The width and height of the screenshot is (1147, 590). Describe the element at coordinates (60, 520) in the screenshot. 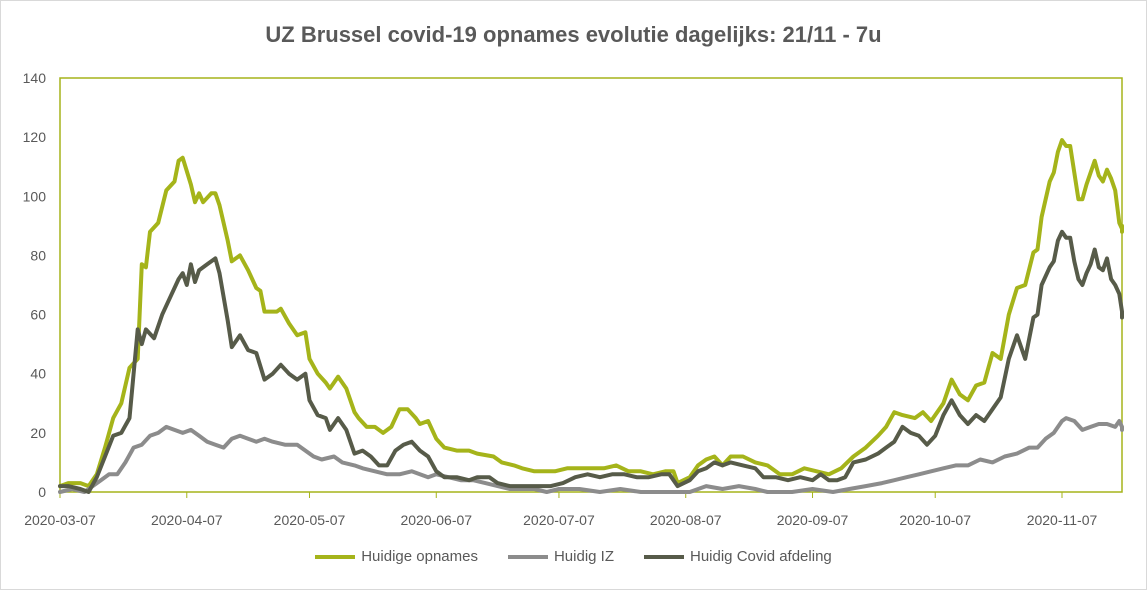

I see `x-tick-label: 2020-03-07` at that location.